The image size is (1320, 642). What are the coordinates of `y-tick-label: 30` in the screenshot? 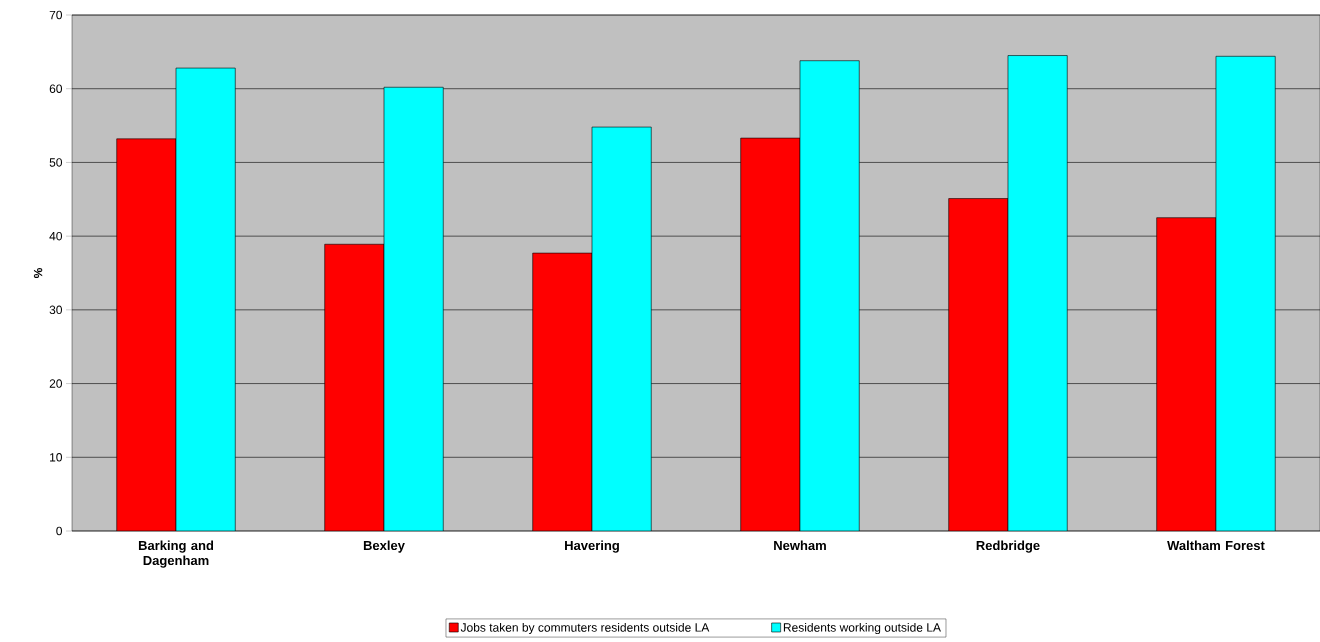 It's located at (56, 310).